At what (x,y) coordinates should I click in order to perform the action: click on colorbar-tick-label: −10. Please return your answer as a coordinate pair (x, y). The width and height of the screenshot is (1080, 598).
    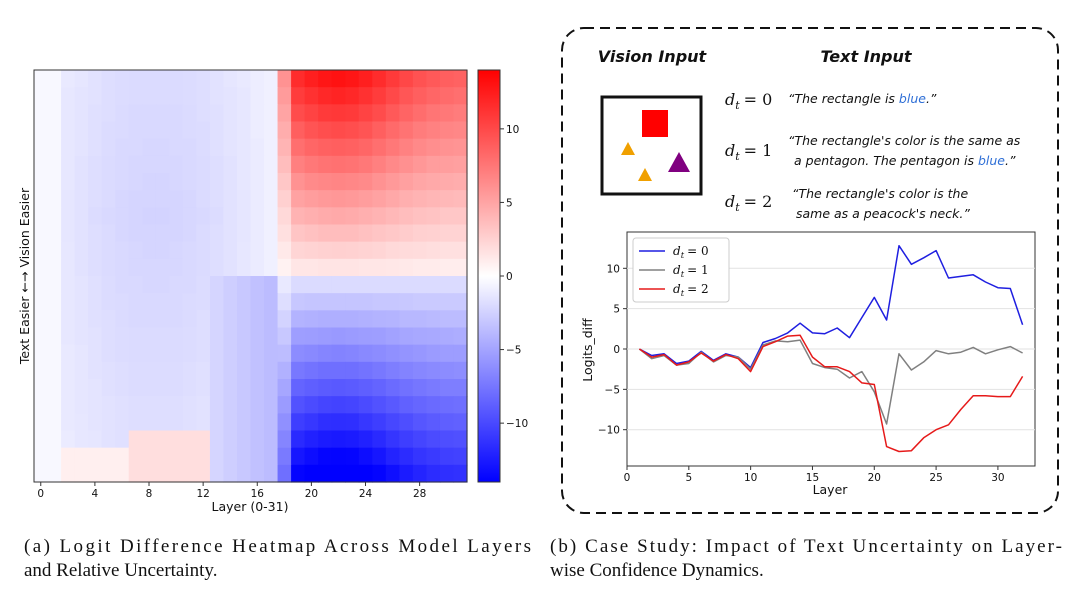
    Looking at the image, I should click on (517, 424).